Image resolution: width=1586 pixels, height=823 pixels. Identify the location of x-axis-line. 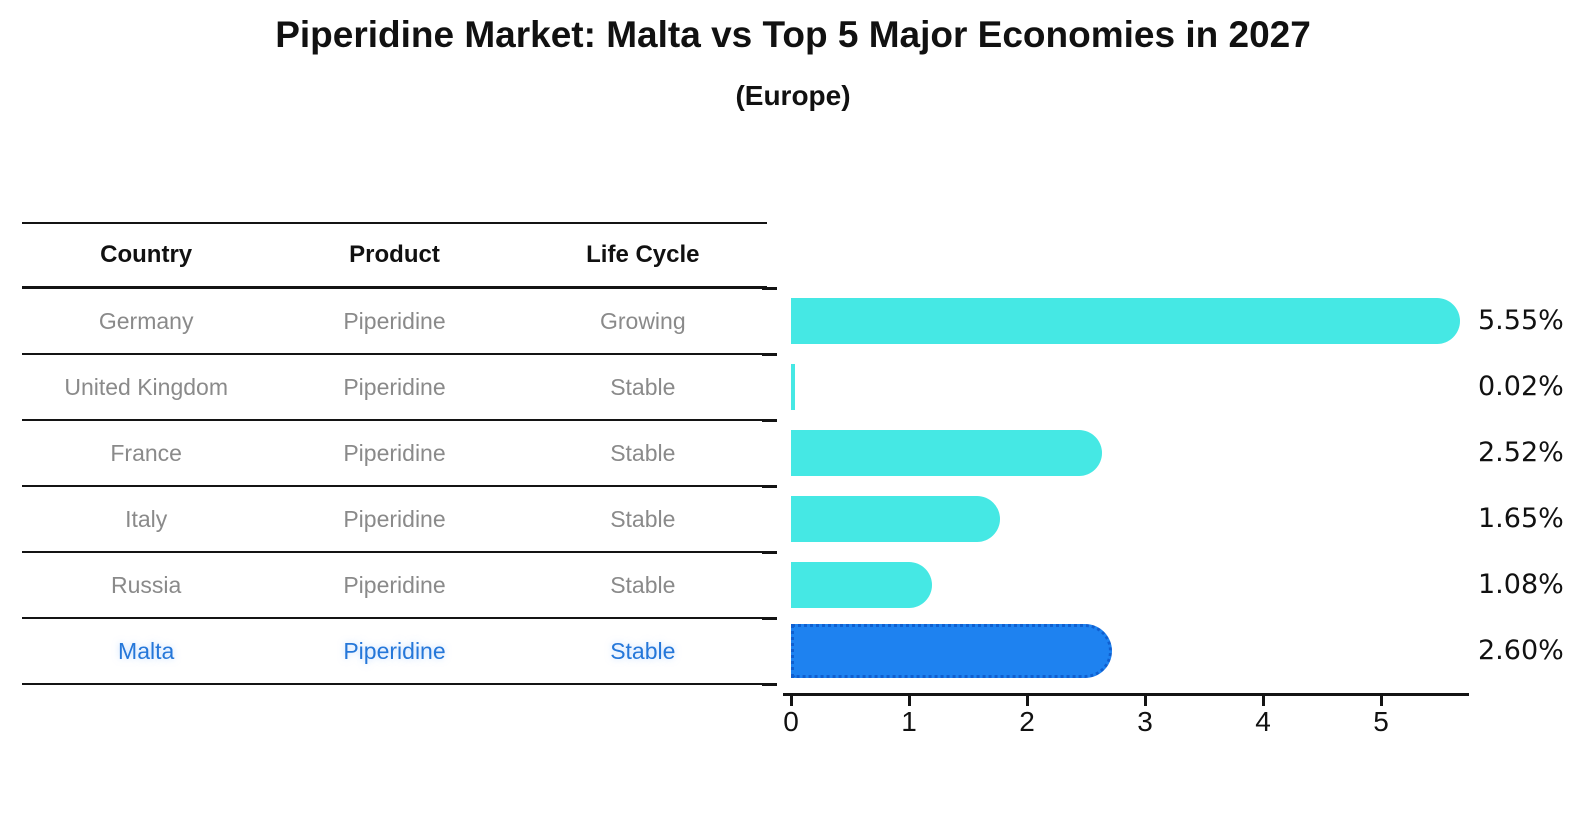
(1126, 694).